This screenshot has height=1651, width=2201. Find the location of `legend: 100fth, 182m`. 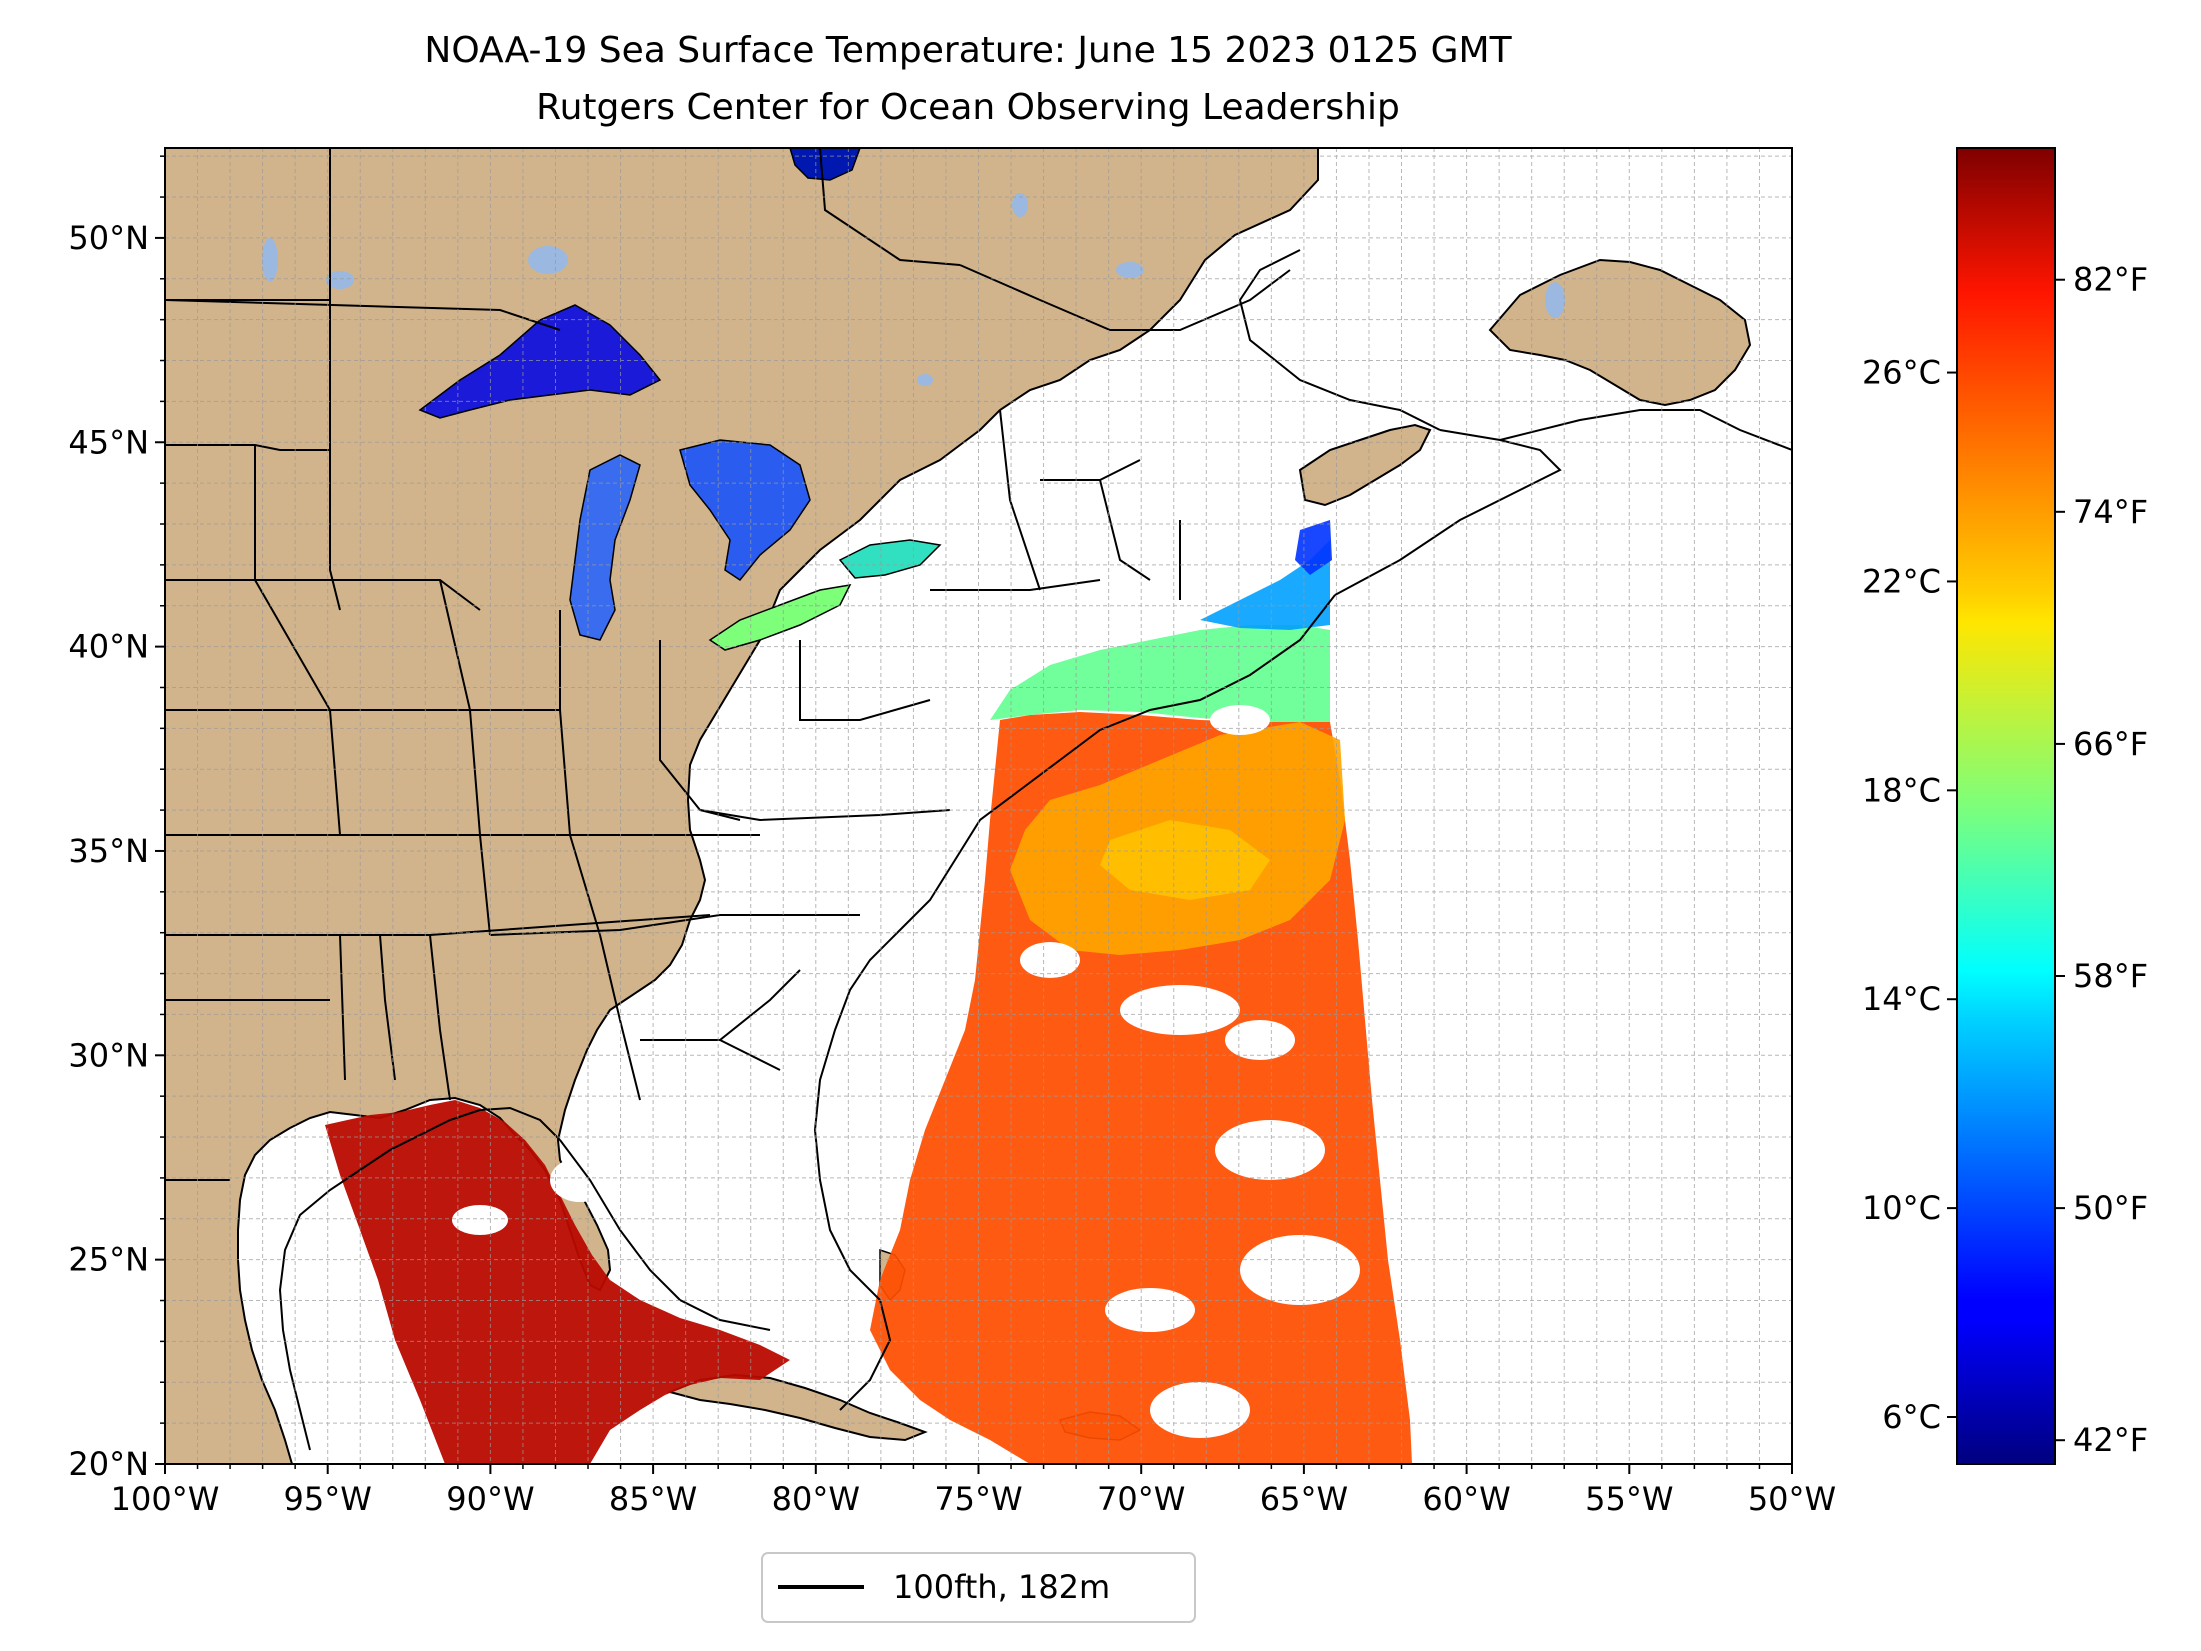

legend: 100fth, 182m is located at coordinates (978, 1587).